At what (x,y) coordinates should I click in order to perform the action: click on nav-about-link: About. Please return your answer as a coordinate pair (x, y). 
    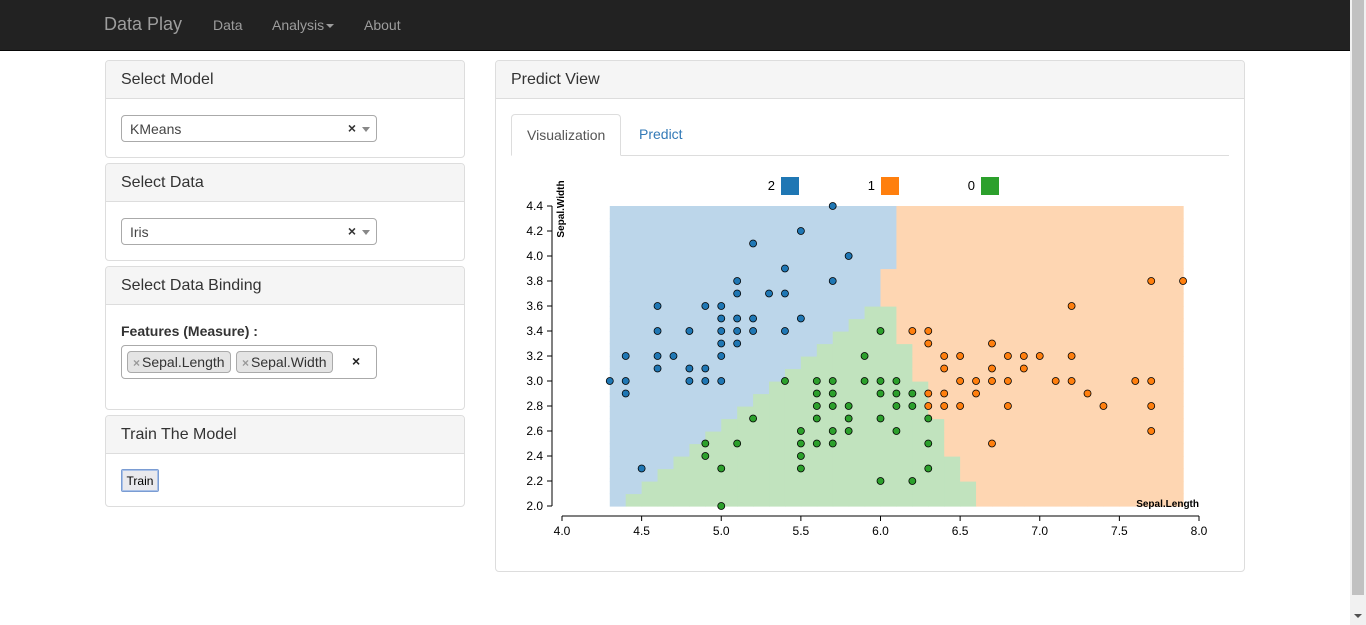
    Looking at the image, I should click on (382, 25).